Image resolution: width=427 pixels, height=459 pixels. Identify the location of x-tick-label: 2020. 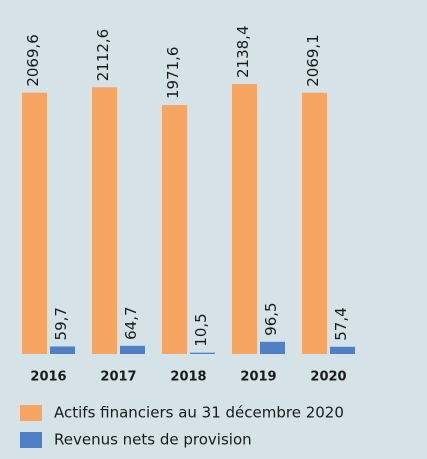
(328, 377).